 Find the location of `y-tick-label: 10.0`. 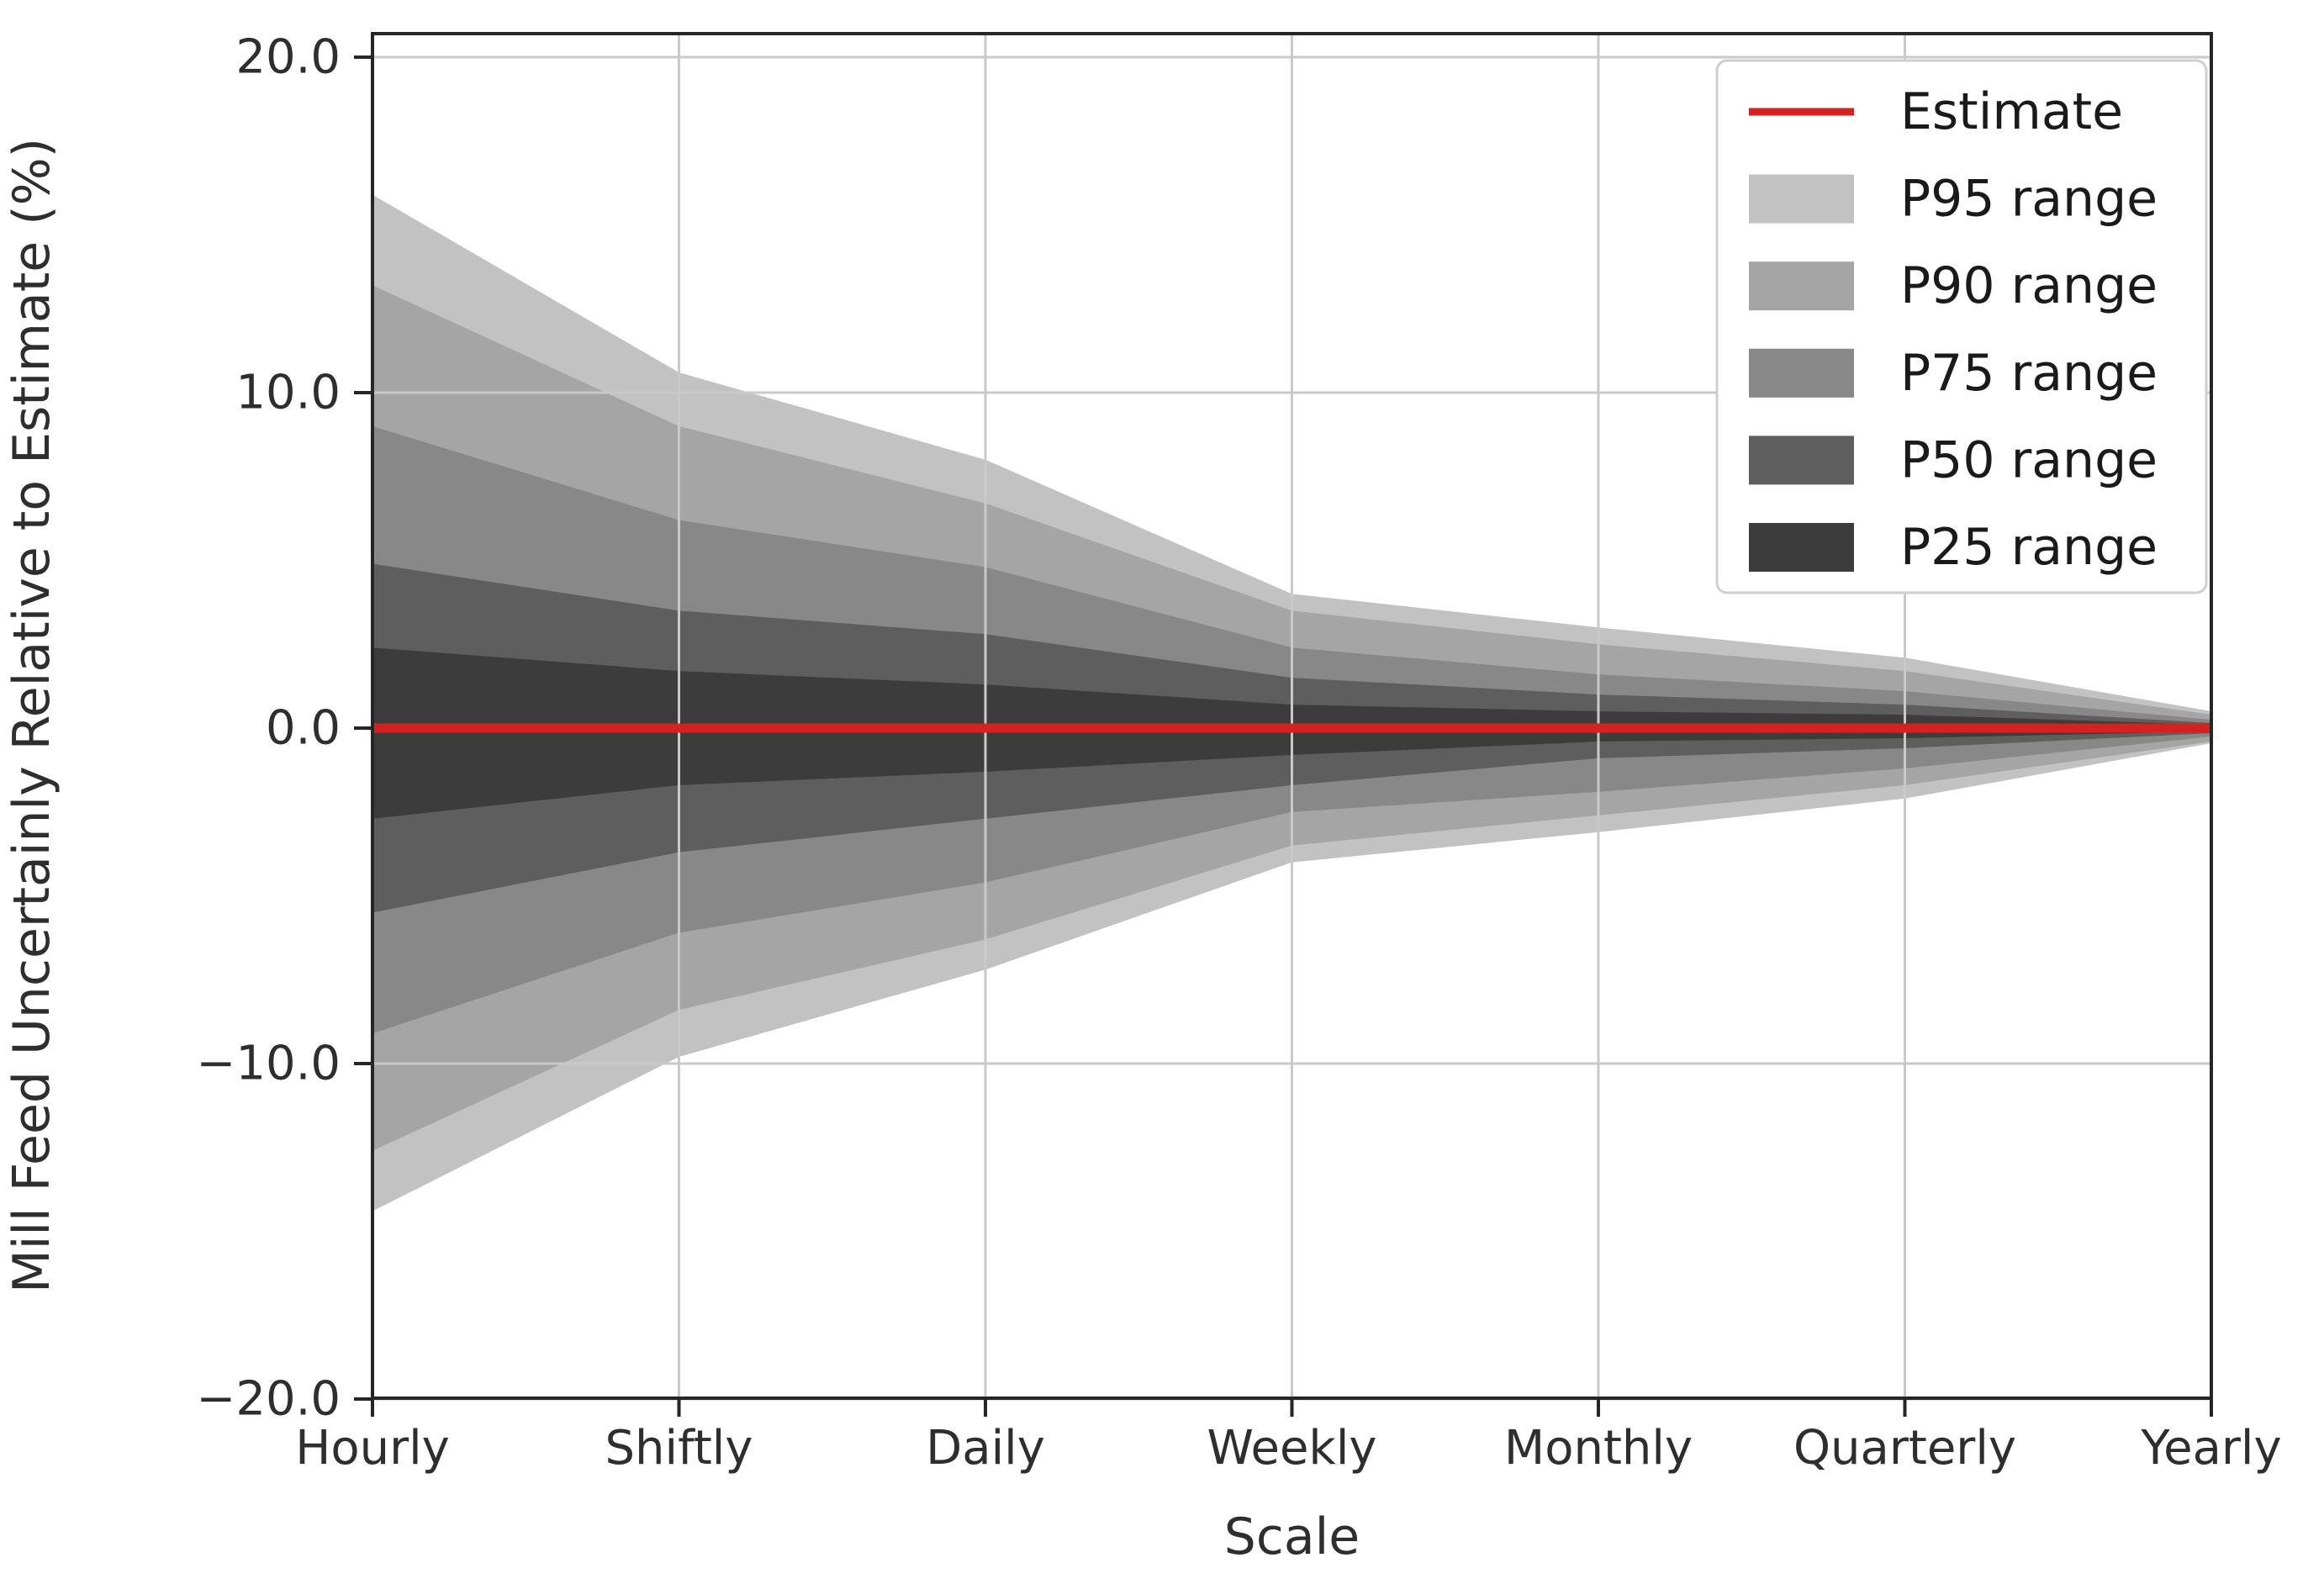

y-tick-label: 10.0 is located at coordinates (288, 393).